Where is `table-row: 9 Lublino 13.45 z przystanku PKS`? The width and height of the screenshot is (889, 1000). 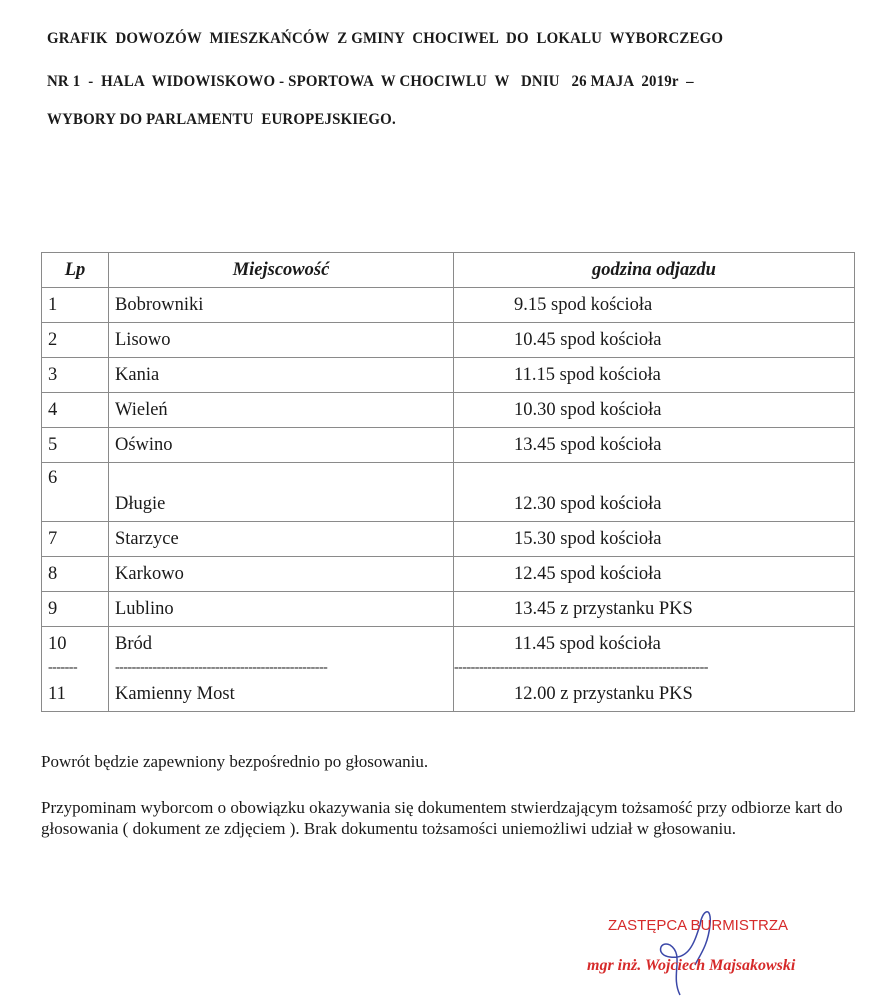
table-row: 9 Lublino 13.45 z przystanku PKS is located at coordinates (448, 609).